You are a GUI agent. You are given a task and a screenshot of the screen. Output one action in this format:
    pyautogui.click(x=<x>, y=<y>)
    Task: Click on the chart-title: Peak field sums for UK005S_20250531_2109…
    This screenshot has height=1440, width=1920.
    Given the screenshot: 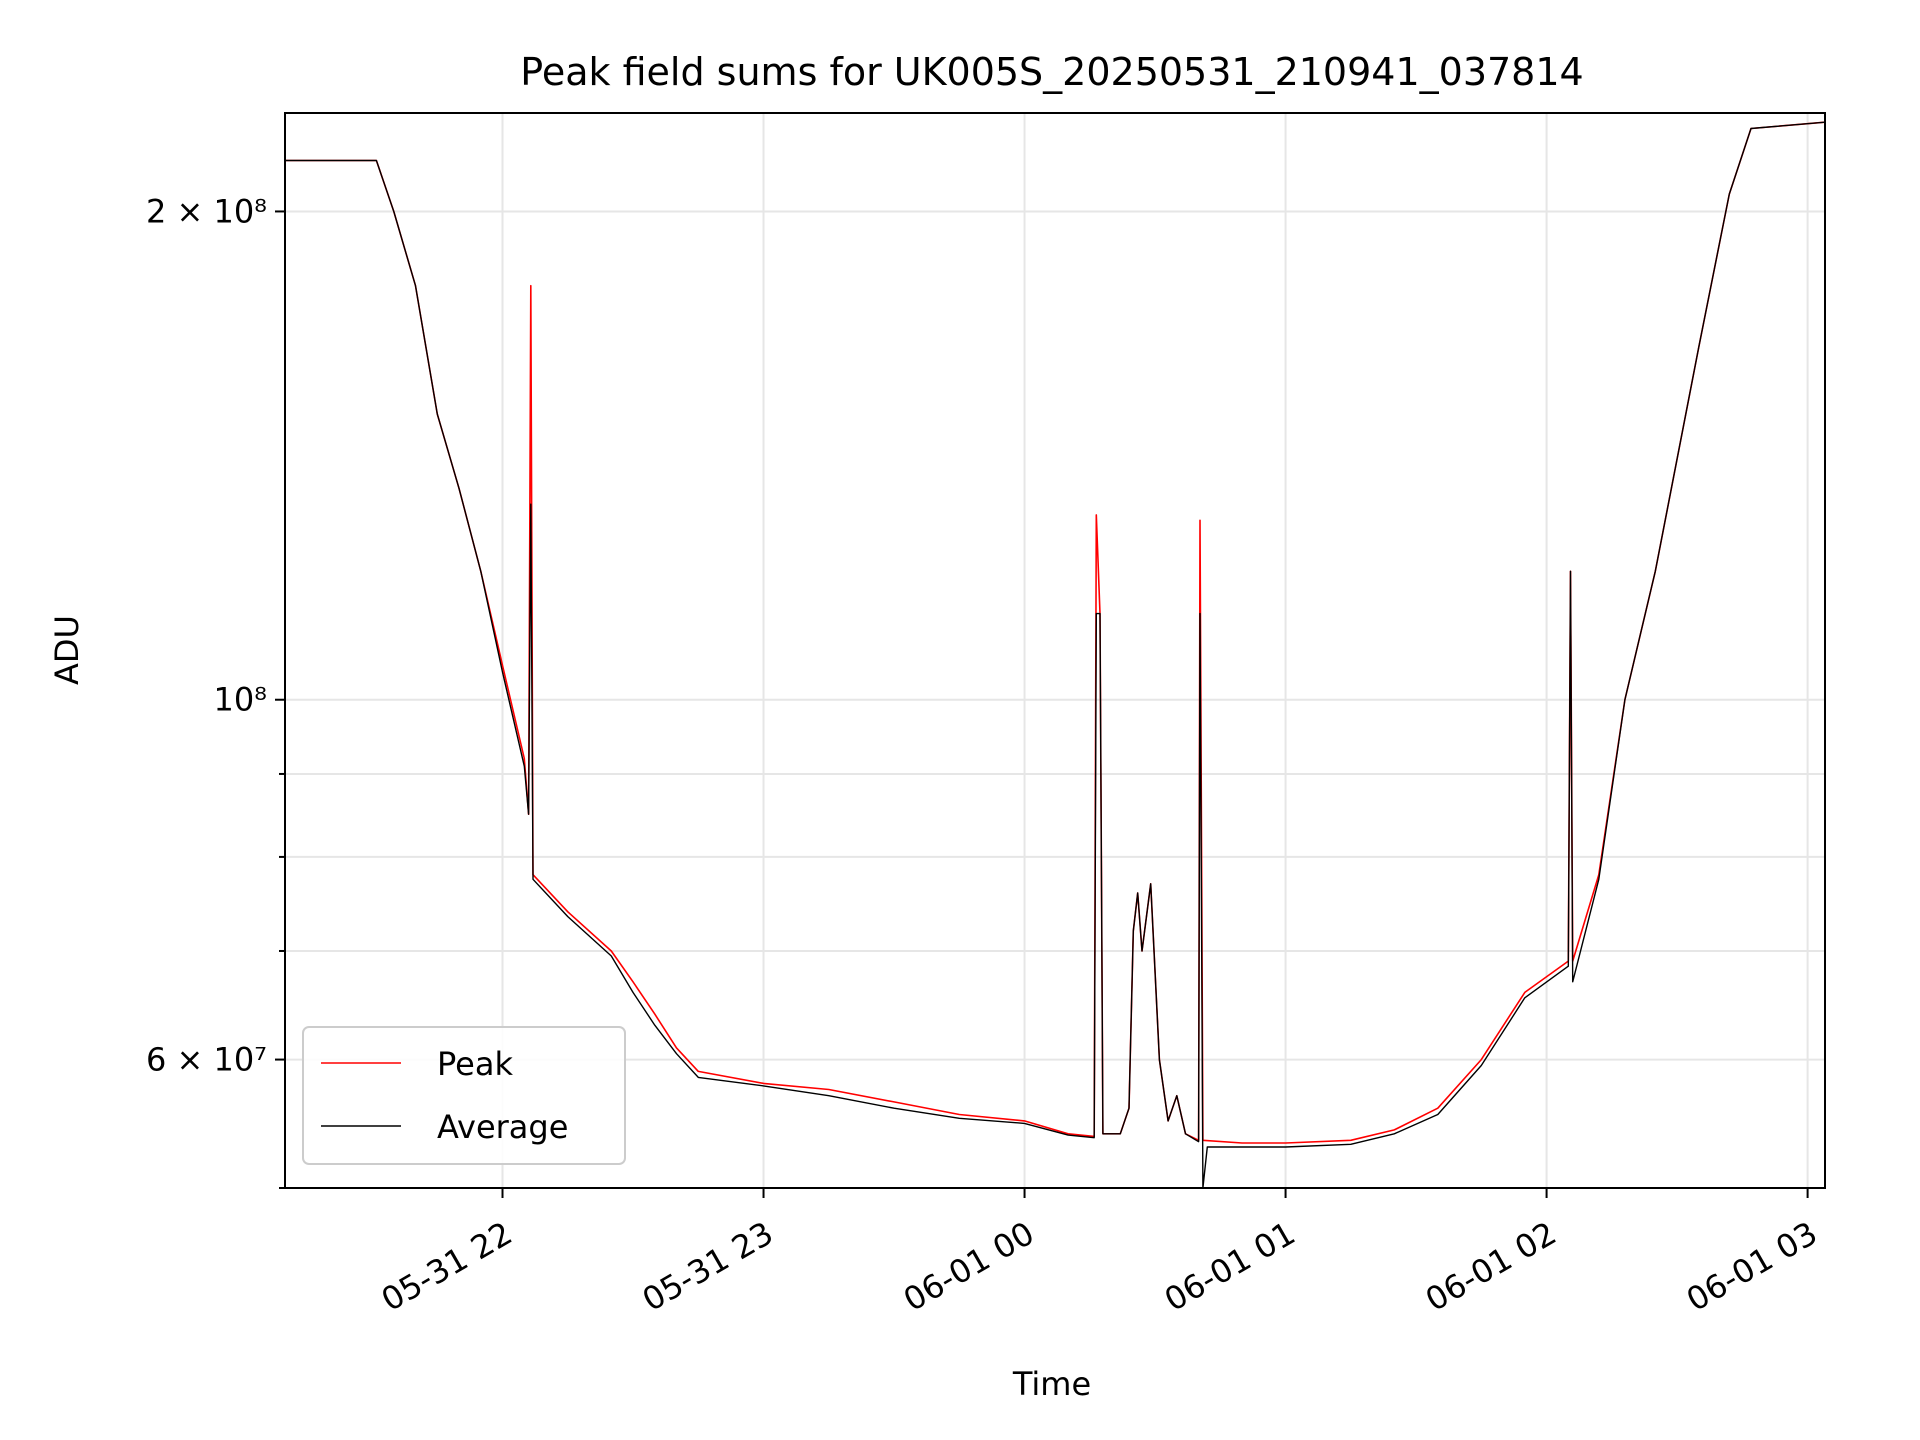 What is the action you would take?
    pyautogui.click(x=1051, y=72)
    